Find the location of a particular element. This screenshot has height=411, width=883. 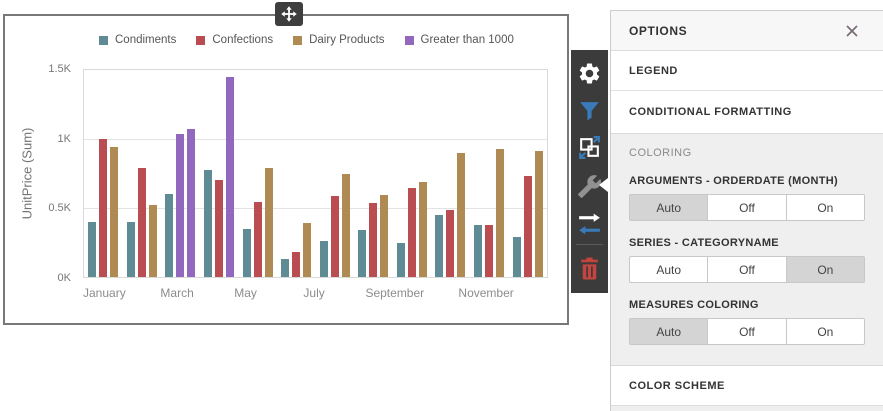

x-axis-labels: January March May July September November is located at coordinates (315, 293).